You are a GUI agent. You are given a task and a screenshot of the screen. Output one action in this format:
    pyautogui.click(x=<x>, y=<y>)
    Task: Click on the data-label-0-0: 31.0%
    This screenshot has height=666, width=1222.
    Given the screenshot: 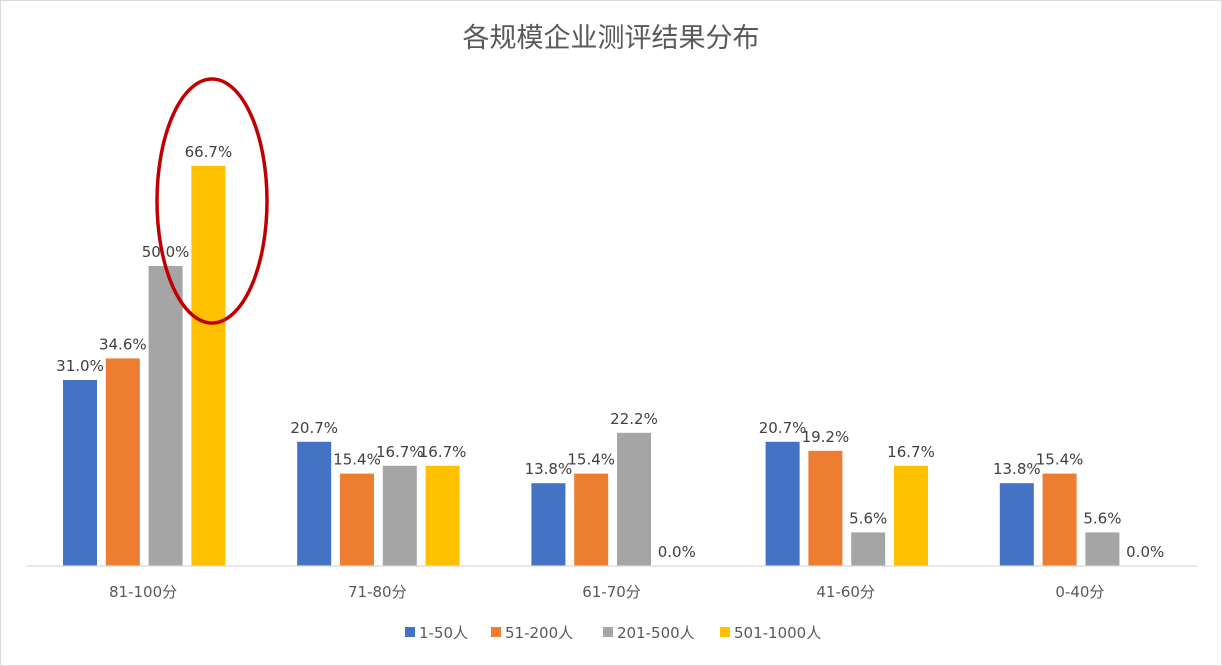 What is the action you would take?
    pyautogui.click(x=80, y=366)
    